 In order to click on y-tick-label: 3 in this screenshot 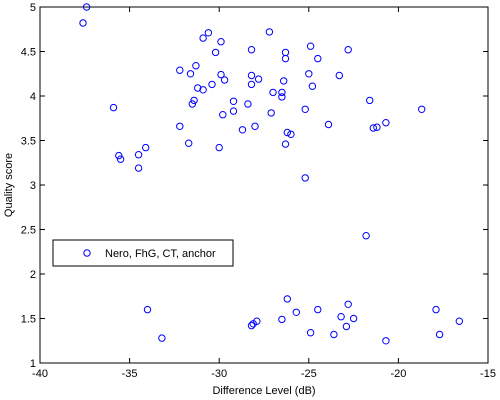, I will do `click(33, 186)`.